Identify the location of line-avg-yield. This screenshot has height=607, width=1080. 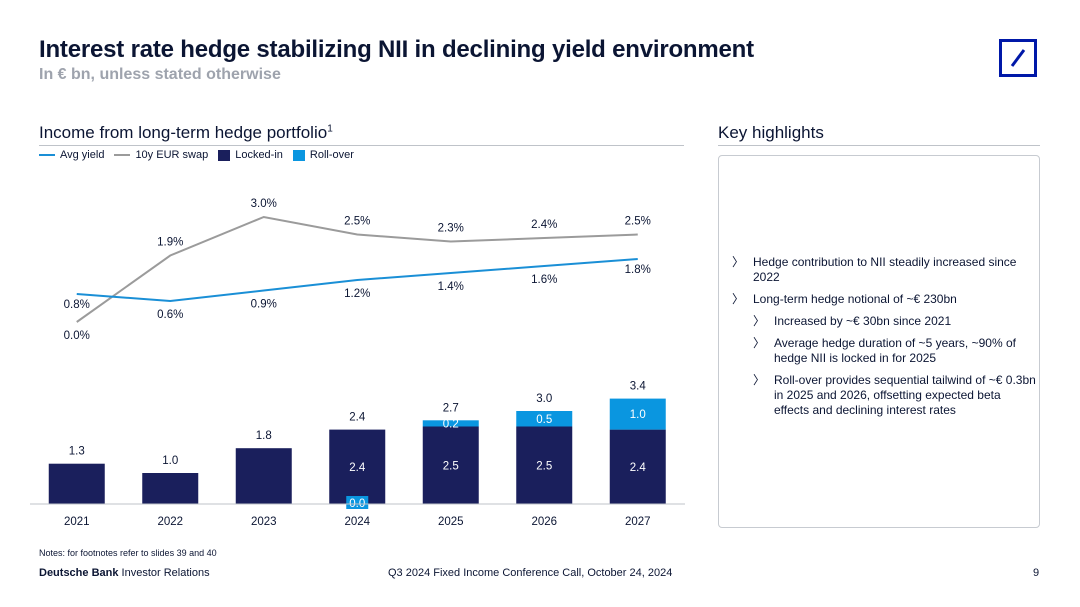
(357, 280).